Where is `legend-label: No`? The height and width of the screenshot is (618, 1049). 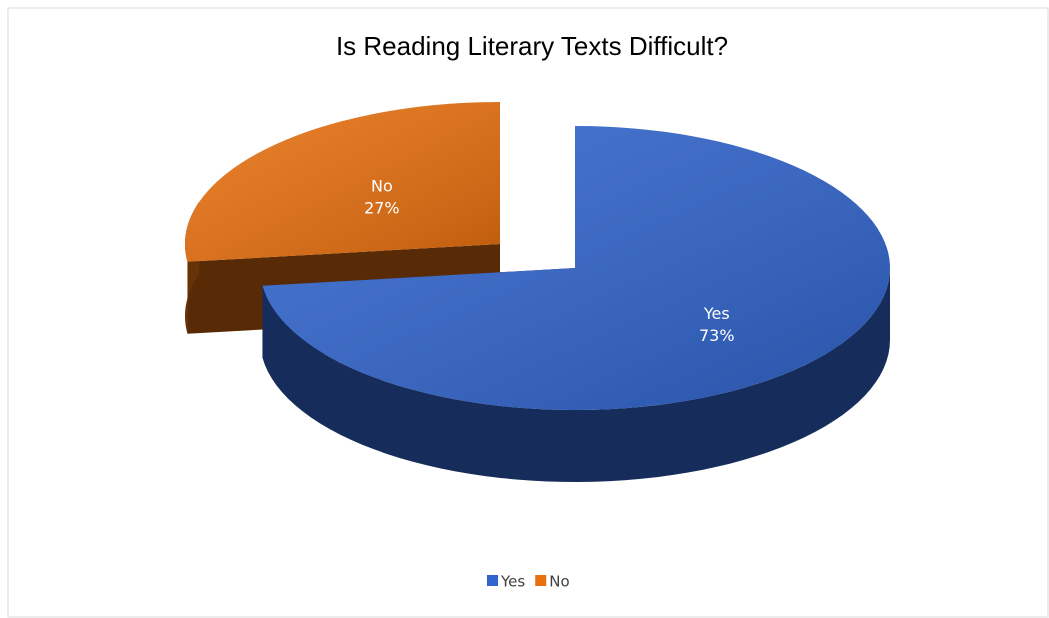 legend-label: No is located at coordinates (559, 582).